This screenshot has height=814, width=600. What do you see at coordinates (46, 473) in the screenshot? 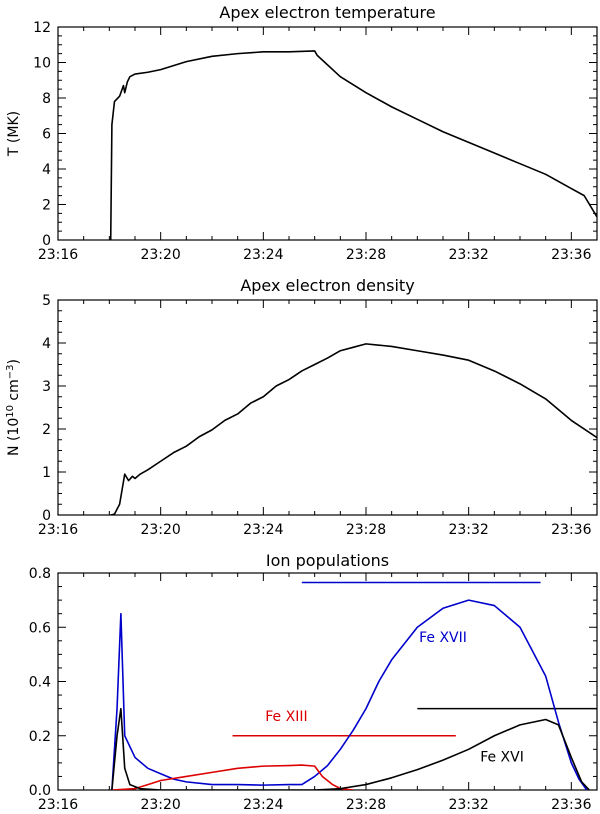
I see `y-tick-label: 1` at bounding box center [46, 473].